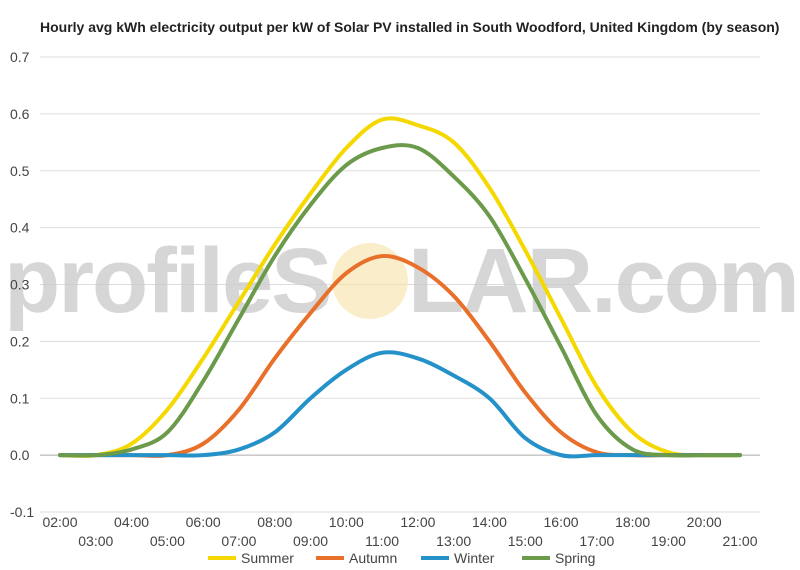 Image resolution: width=800 pixels, height=570 pixels. I want to click on legend: Summer Autumn Winter Spring, so click(401, 558).